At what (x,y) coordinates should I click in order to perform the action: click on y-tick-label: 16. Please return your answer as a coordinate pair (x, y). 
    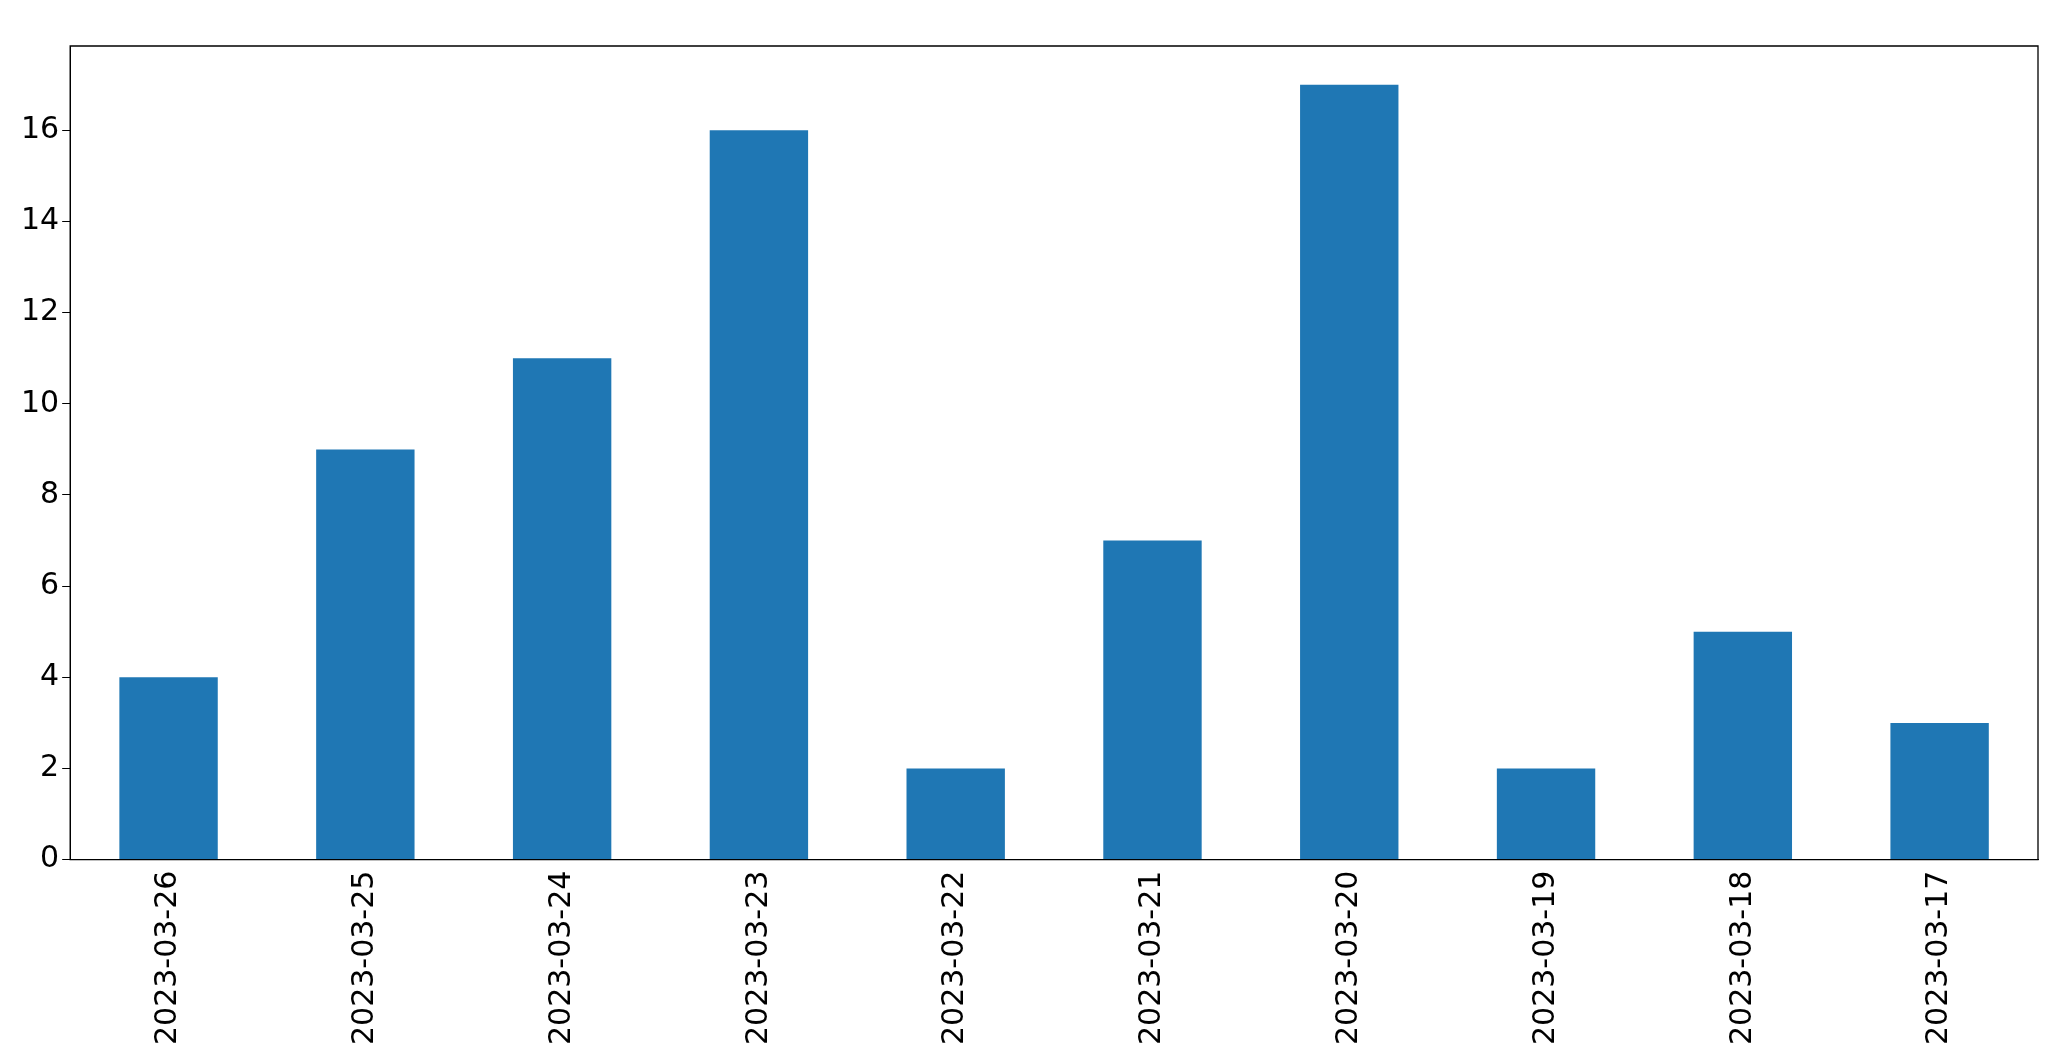
    Looking at the image, I should click on (40, 128).